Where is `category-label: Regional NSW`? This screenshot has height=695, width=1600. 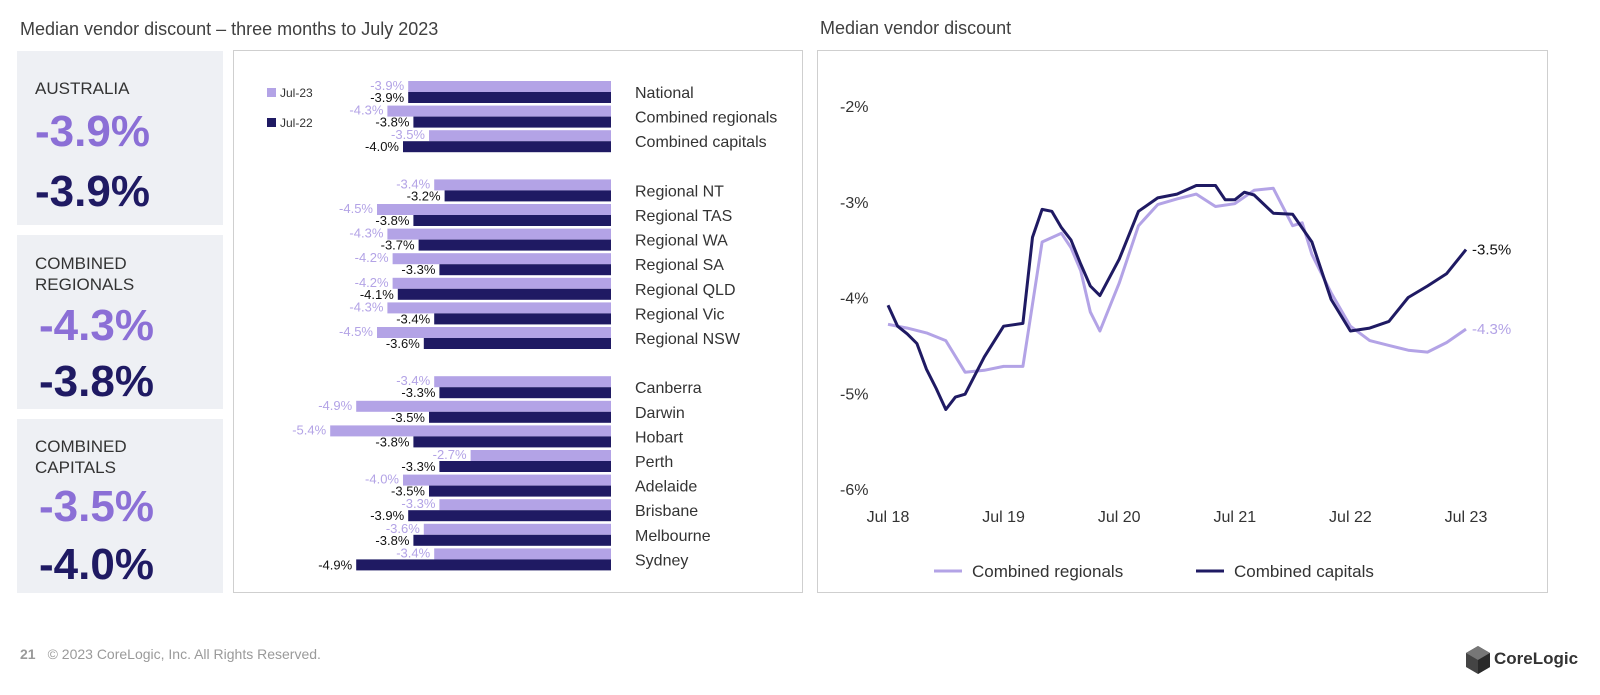 category-label: Regional NSW is located at coordinates (688, 339).